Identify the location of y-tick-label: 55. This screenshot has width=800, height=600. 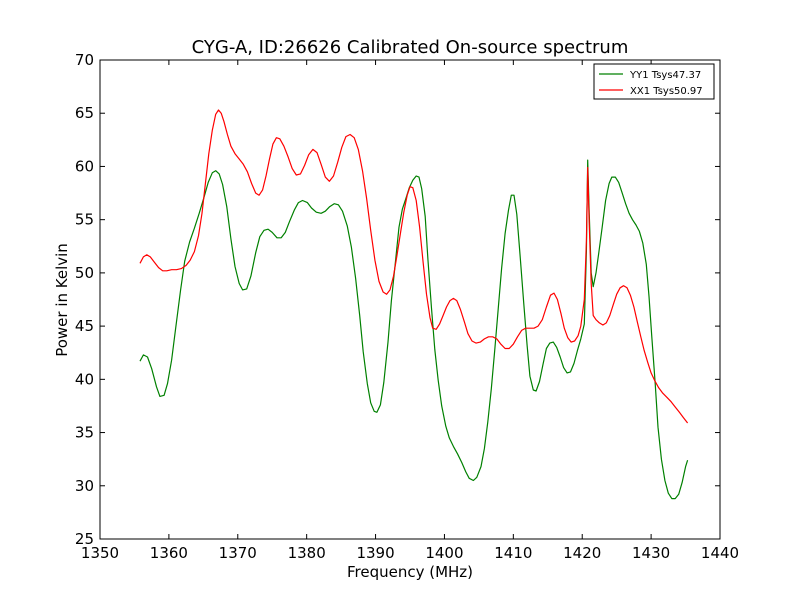
(84, 220).